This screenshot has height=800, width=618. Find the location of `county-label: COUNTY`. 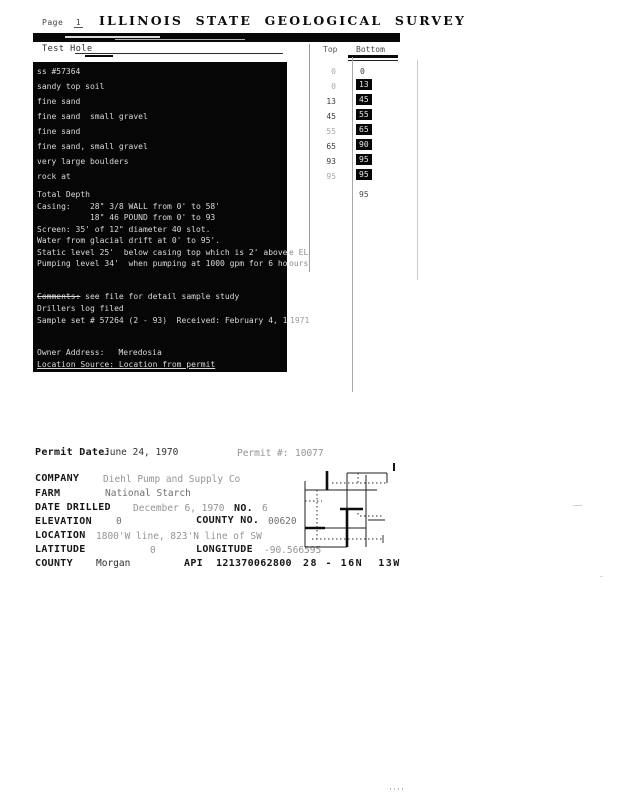

county-label: COUNTY is located at coordinates (54, 563).